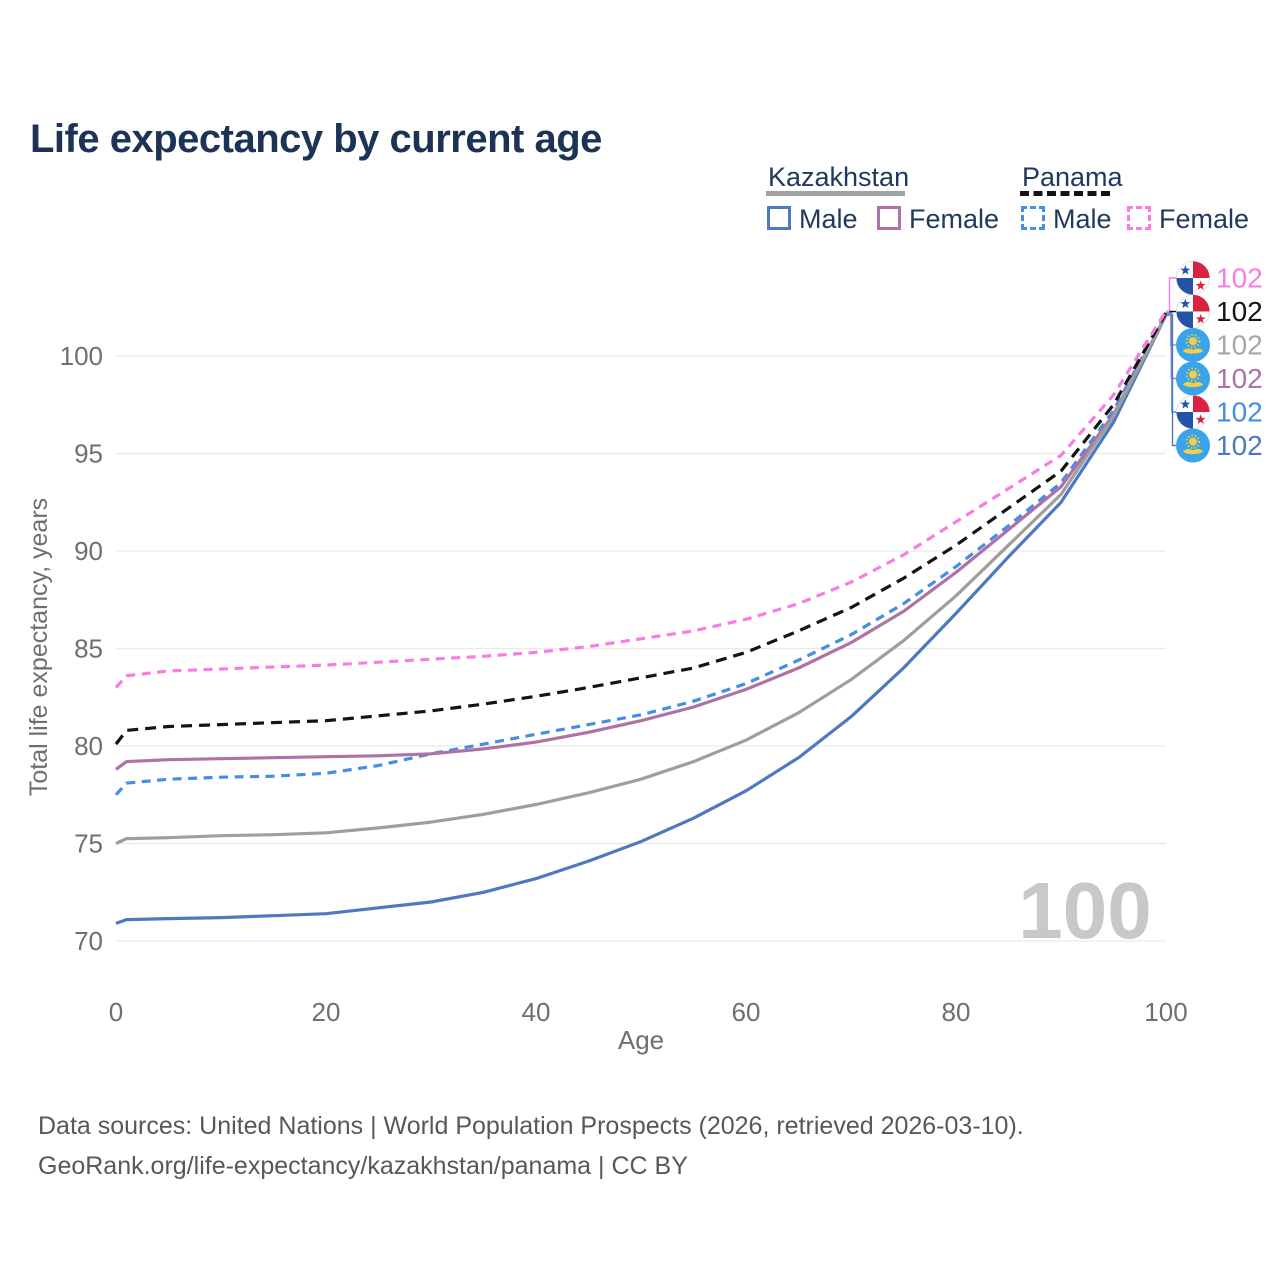  Describe the element at coordinates (779, 218) in the screenshot. I see `legend-swatch-kazakhstan-male` at that location.